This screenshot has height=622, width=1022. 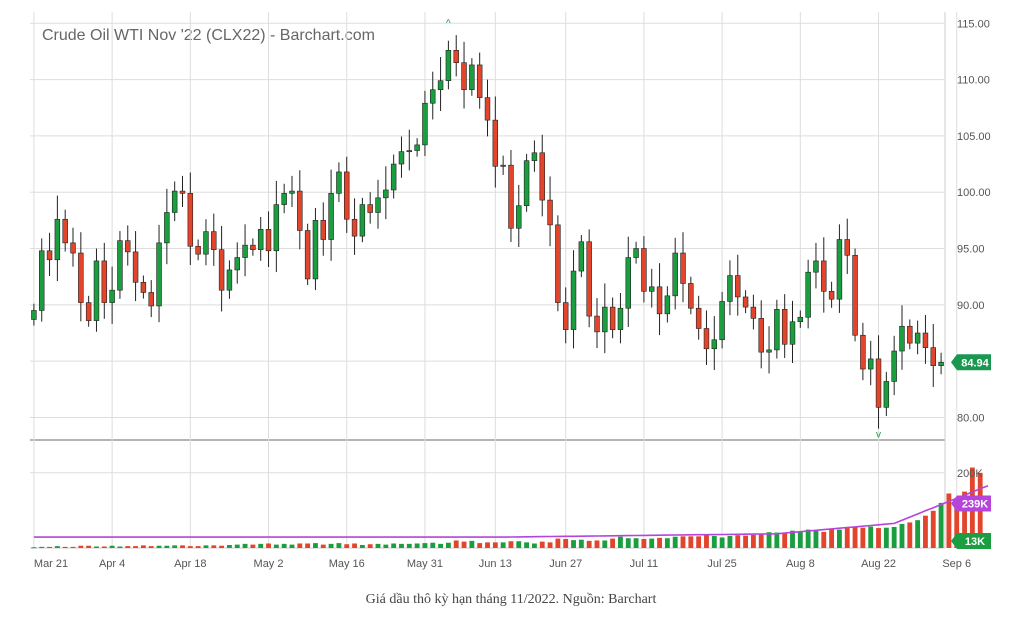 I want to click on date-tick-label: Sep 6, so click(x=956, y=564).